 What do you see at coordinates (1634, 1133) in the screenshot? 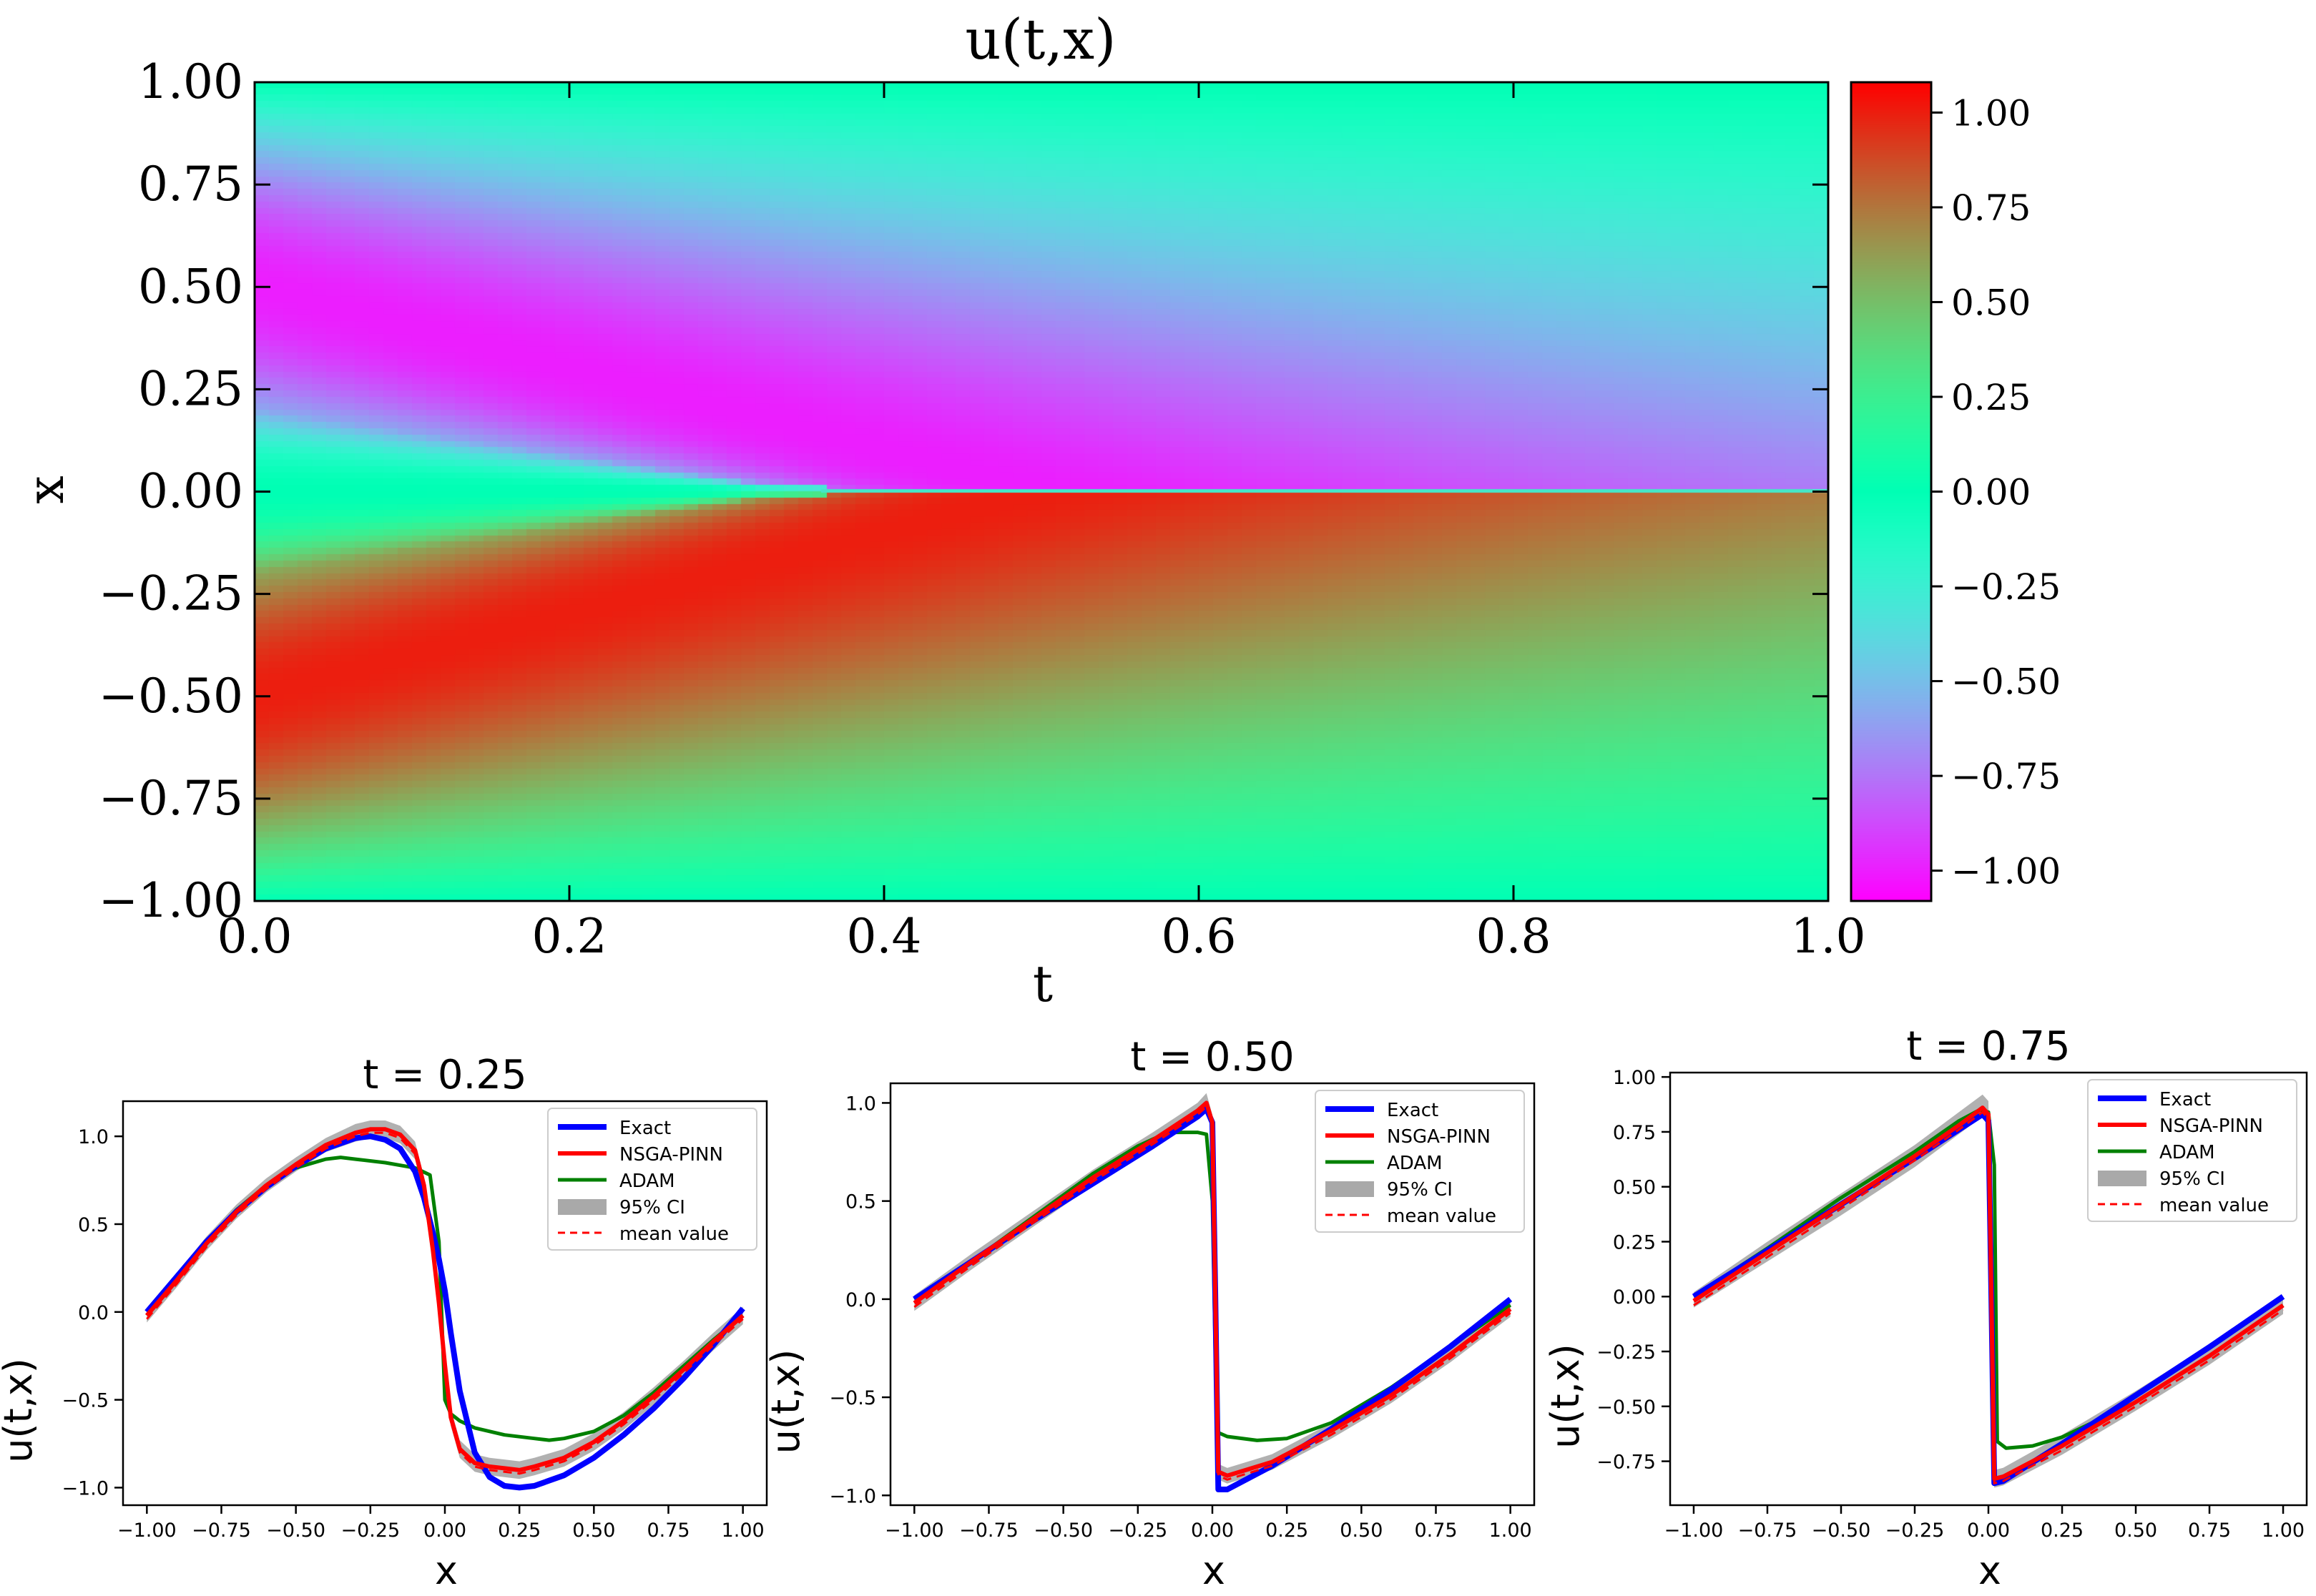
I see `y-tick-label: 0.75` at bounding box center [1634, 1133].